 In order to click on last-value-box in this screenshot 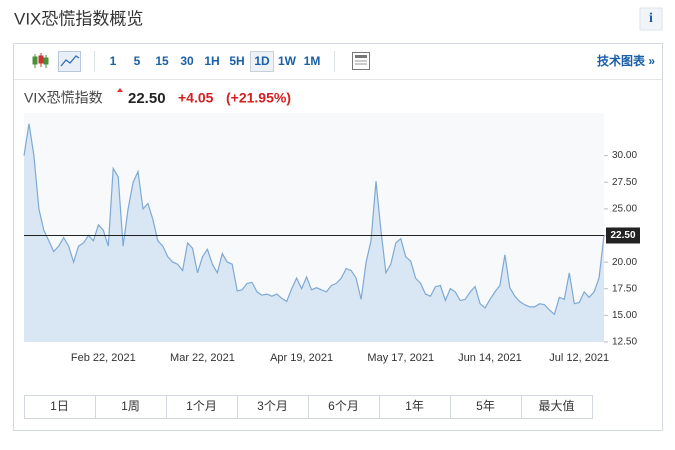, I will do `click(623, 235)`.